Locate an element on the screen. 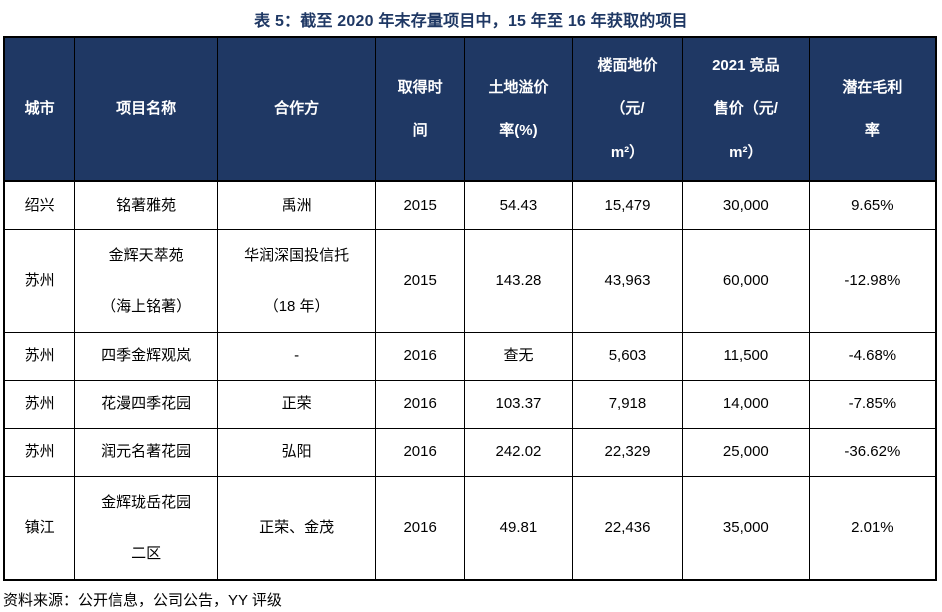 This screenshot has height=612, width=942. cell-competitor-price-2021: 11,500 is located at coordinates (745, 356).